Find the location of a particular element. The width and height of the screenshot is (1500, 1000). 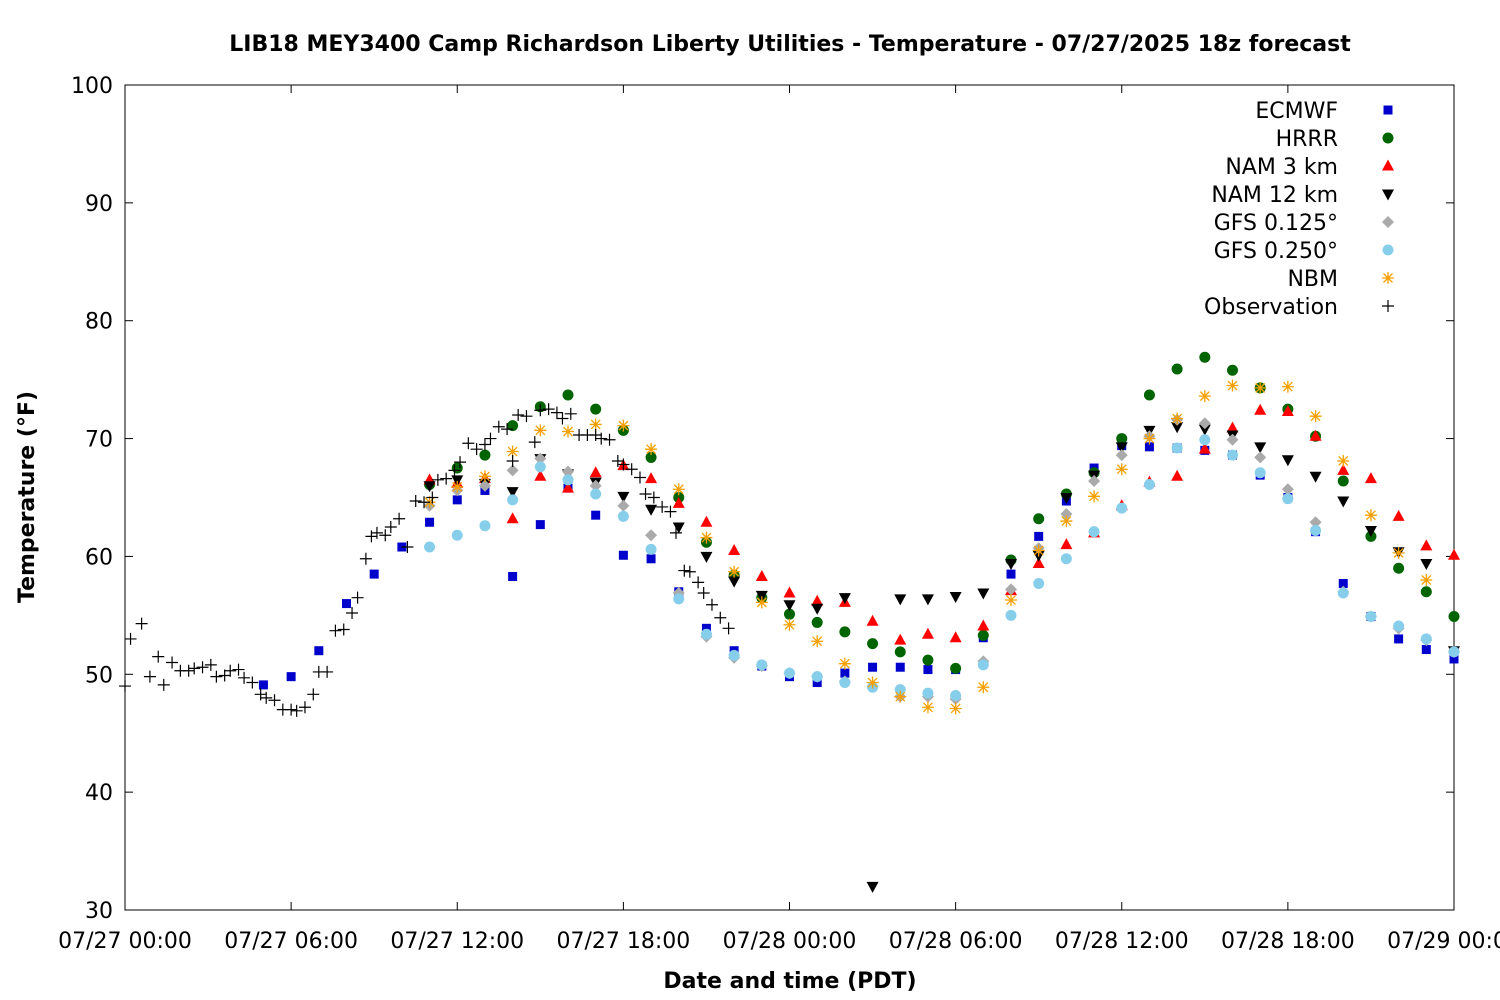

legend-marker-nbm is located at coordinates (1388, 278).